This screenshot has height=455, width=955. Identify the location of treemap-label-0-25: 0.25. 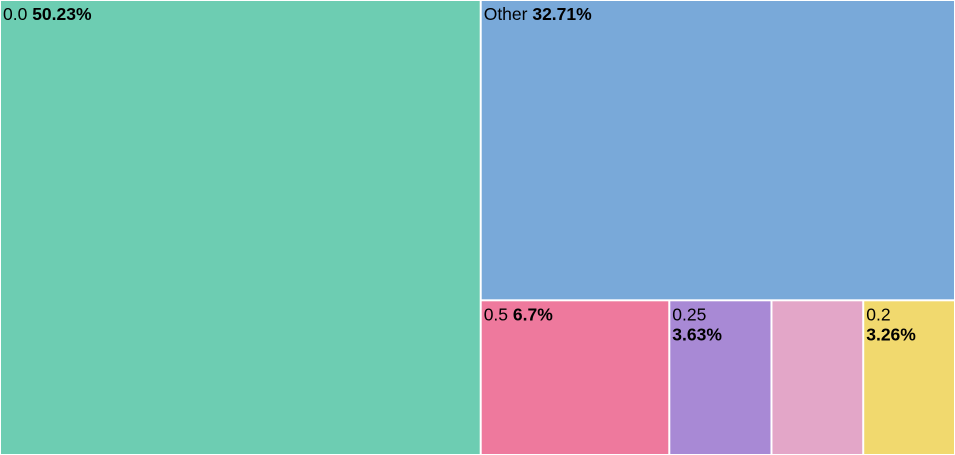
(689, 314).